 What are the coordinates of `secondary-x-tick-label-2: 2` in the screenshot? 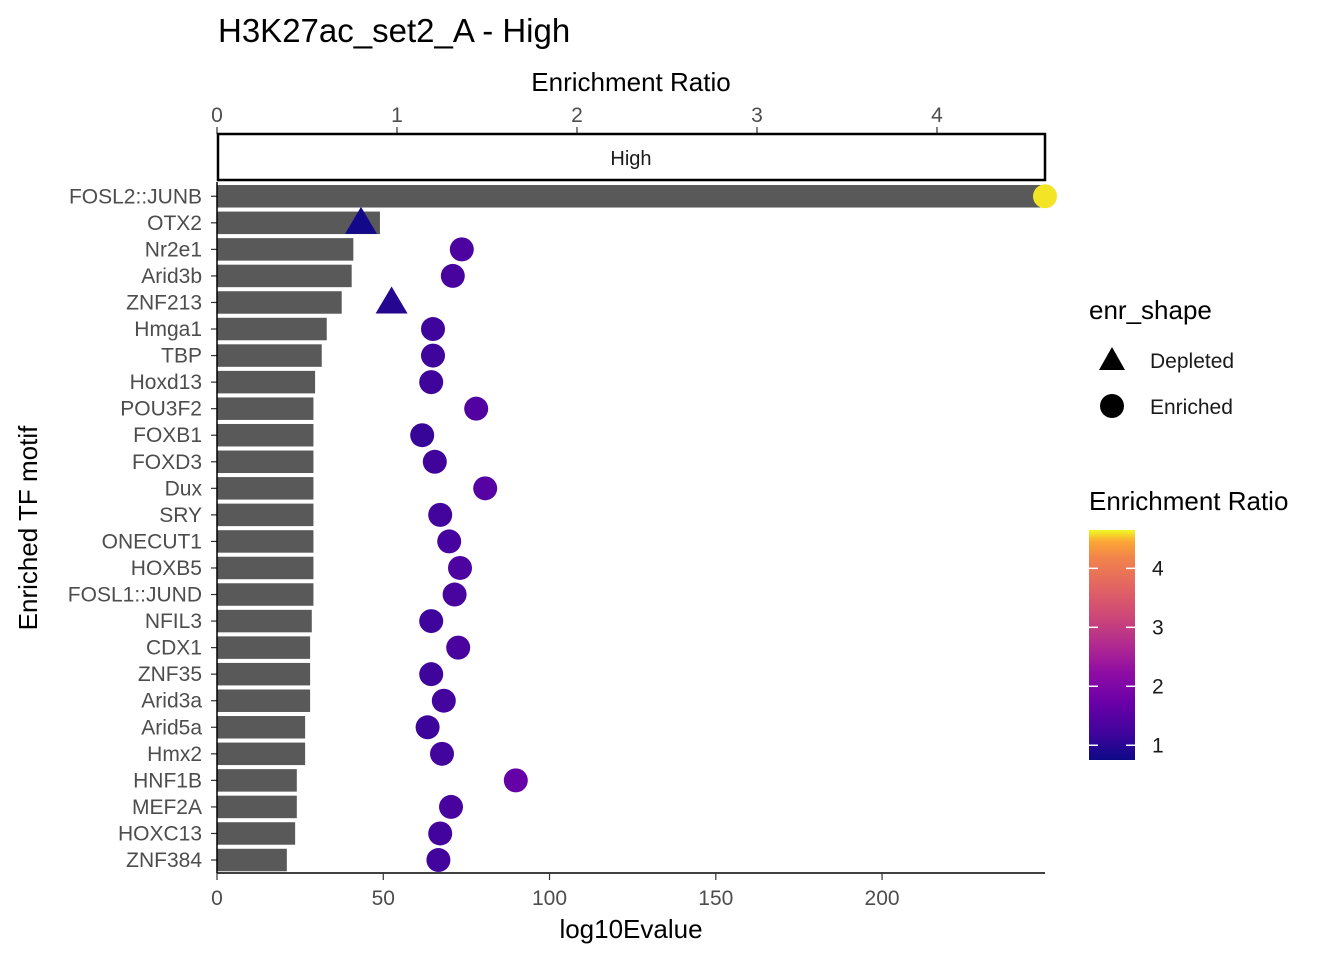 It's located at (577, 115).